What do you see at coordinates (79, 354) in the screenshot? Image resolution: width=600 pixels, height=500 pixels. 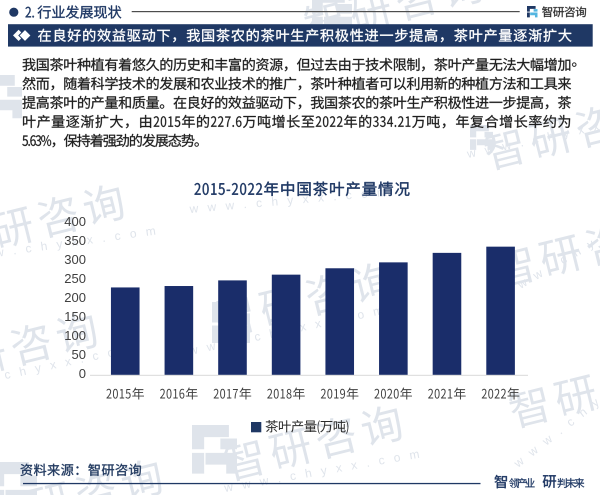 I see `svg-text: 50` at bounding box center [79, 354].